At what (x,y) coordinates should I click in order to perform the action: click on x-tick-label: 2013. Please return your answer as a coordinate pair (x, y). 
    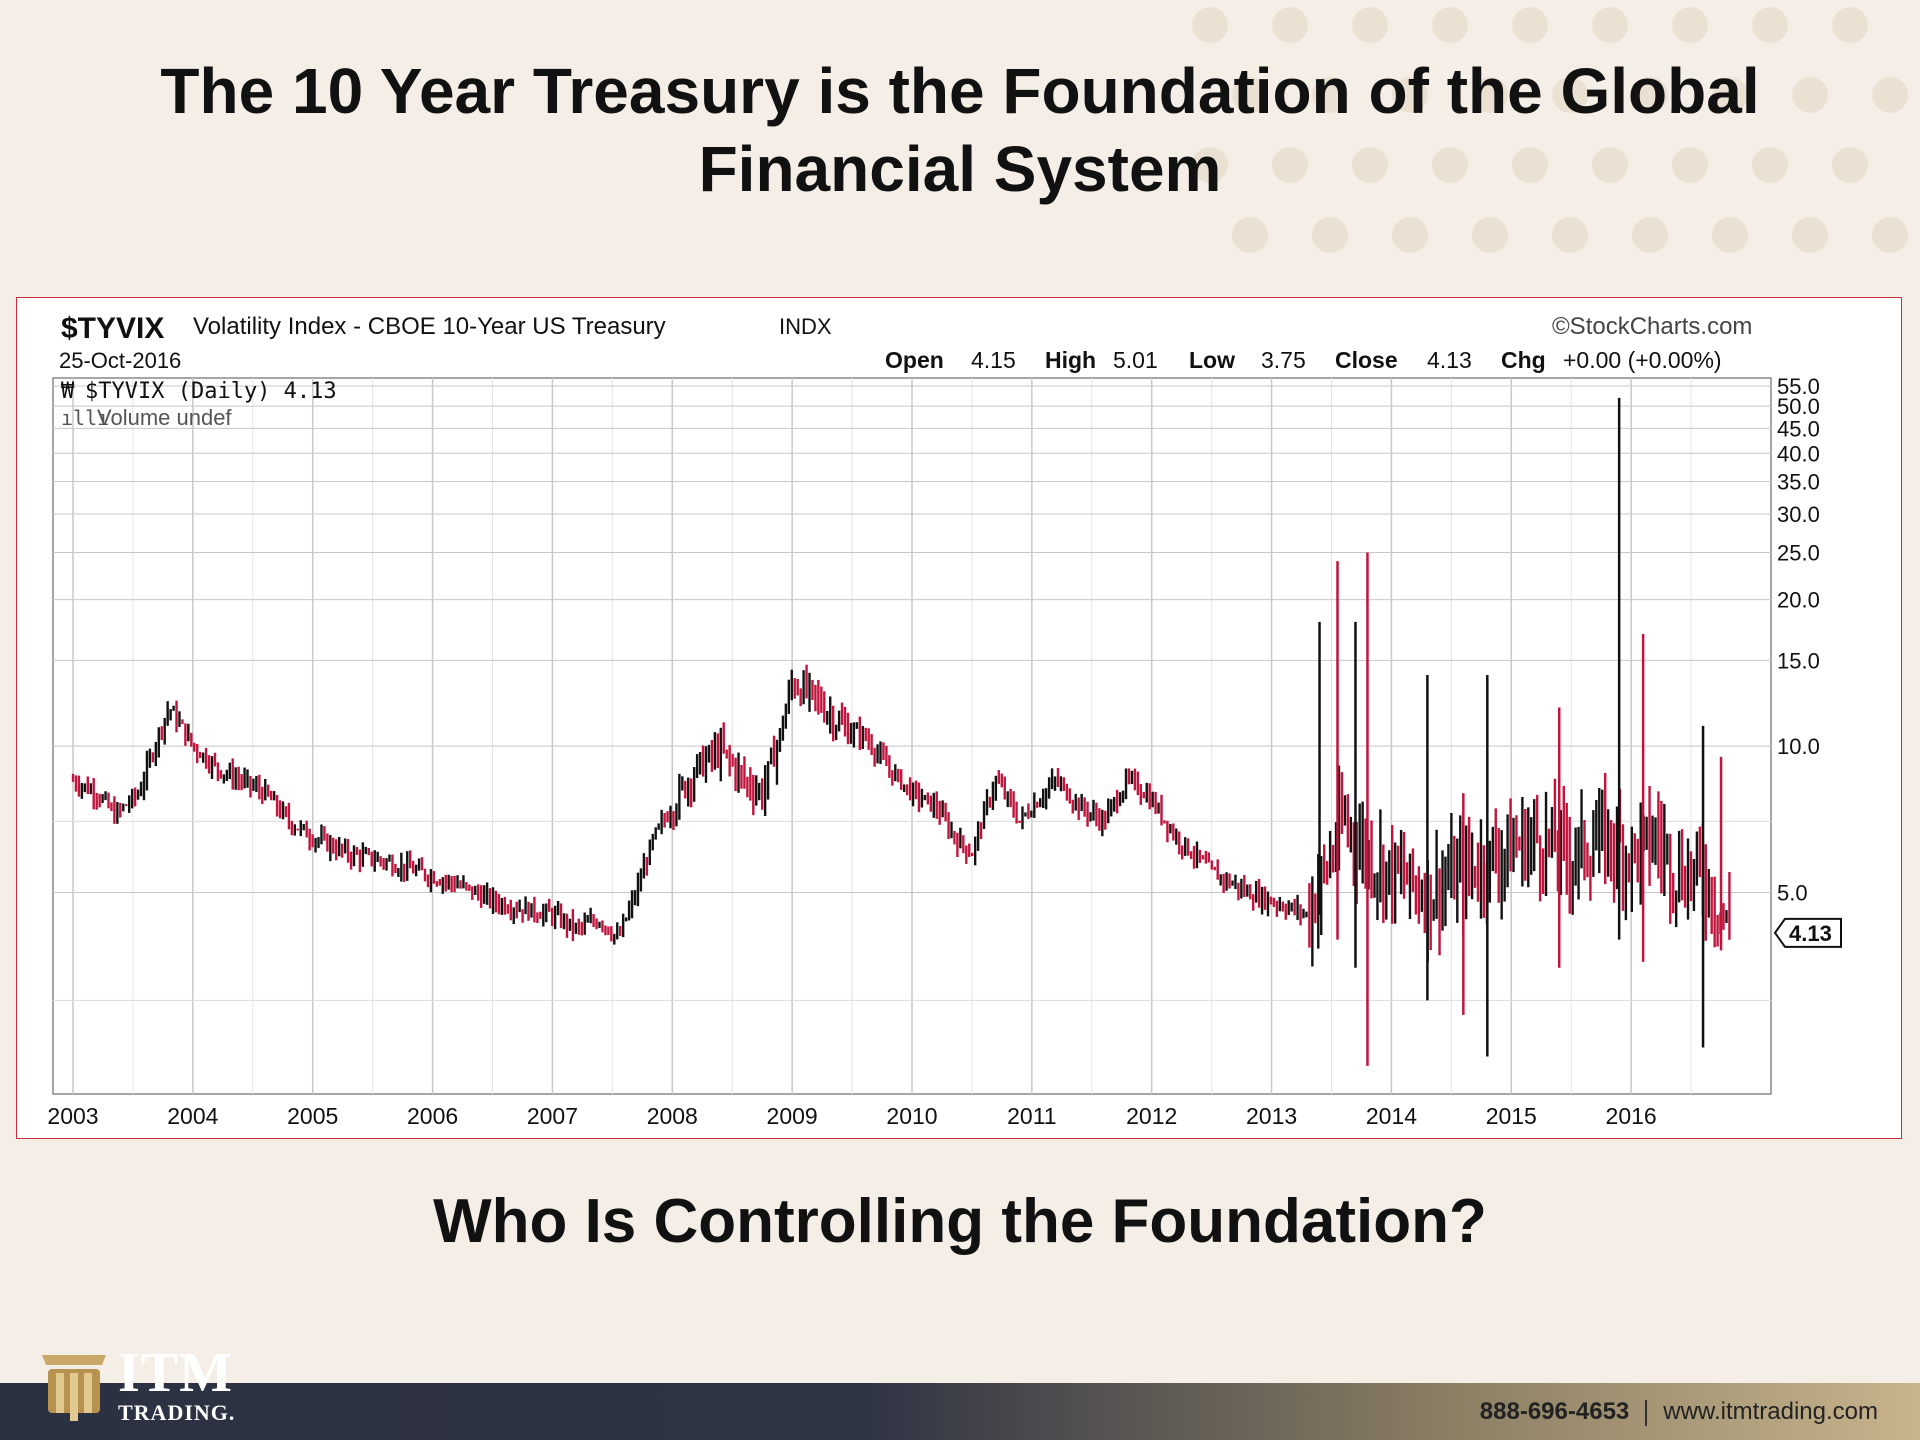
    Looking at the image, I should click on (1271, 1116).